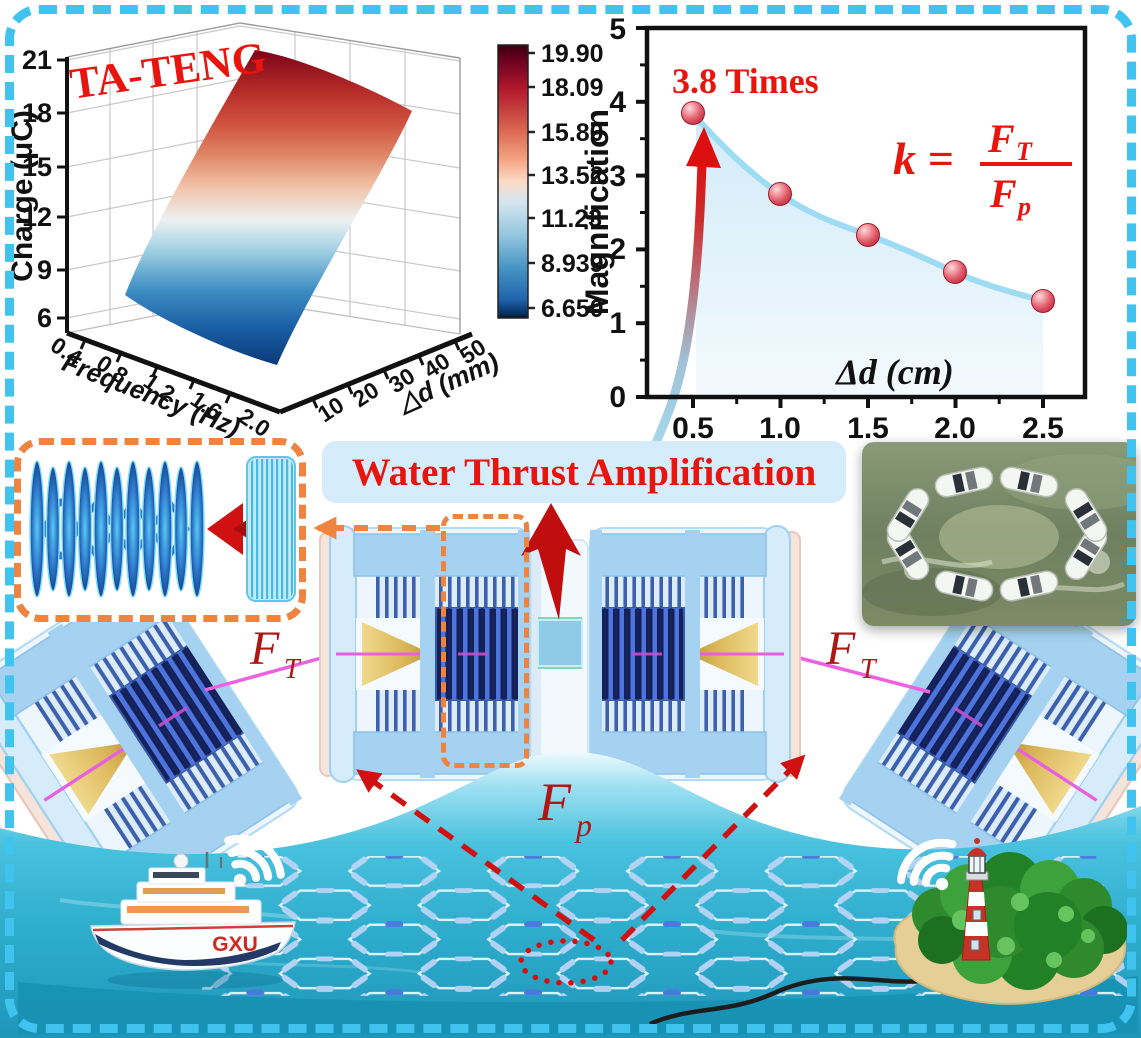 The image size is (1141, 1038). What do you see at coordinates (617, 102) in the screenshot?
I see `svg-text: 4` at bounding box center [617, 102].